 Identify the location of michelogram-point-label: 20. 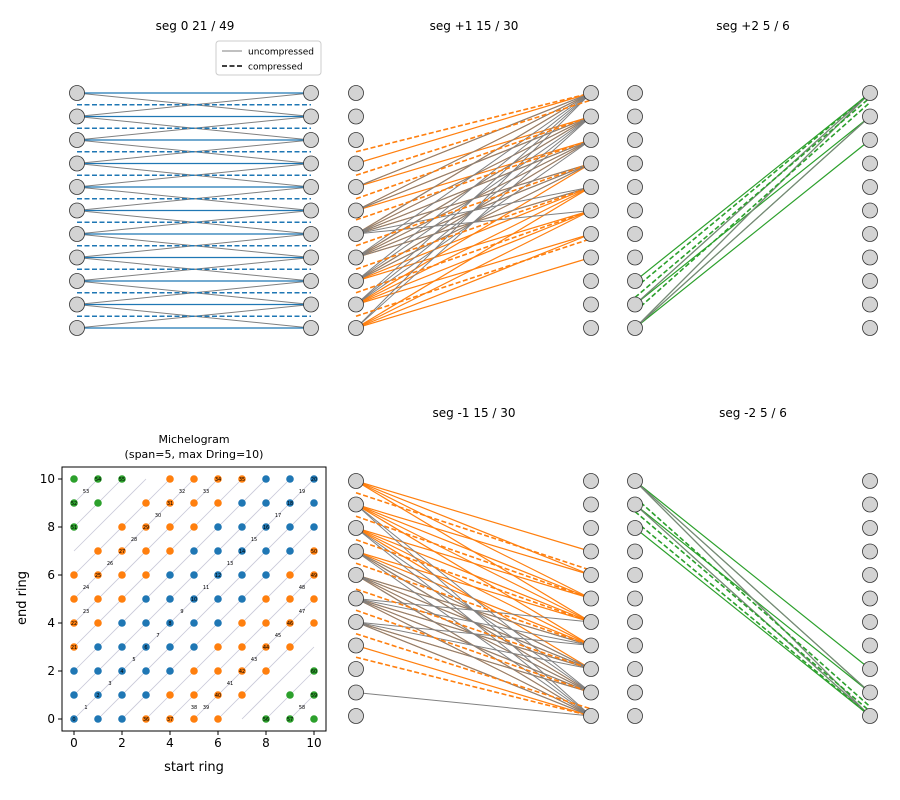
(314, 480).